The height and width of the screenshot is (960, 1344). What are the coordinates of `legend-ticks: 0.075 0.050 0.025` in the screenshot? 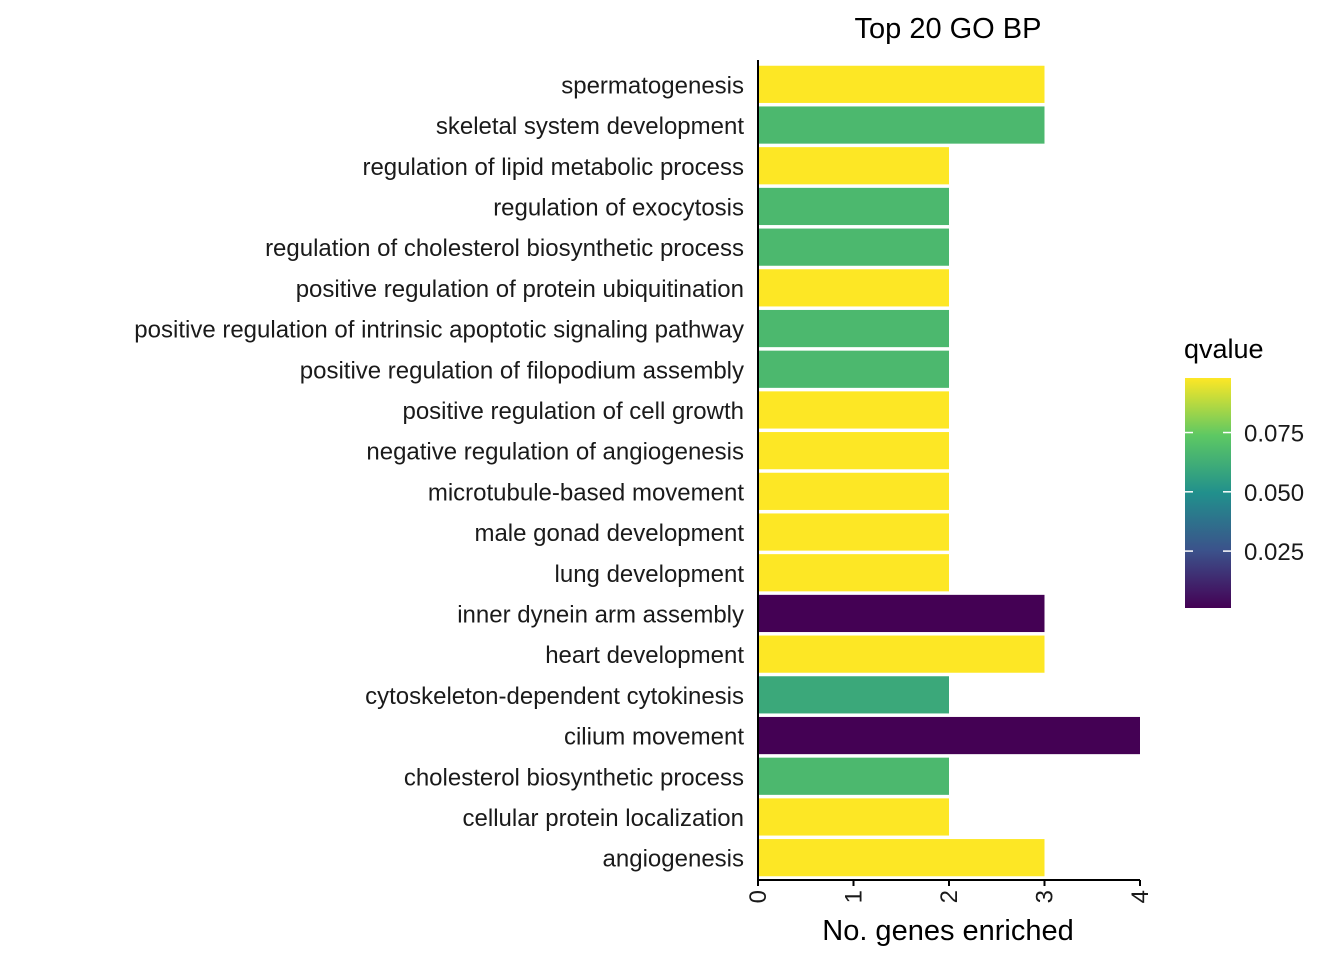 It's located at (1244, 493).